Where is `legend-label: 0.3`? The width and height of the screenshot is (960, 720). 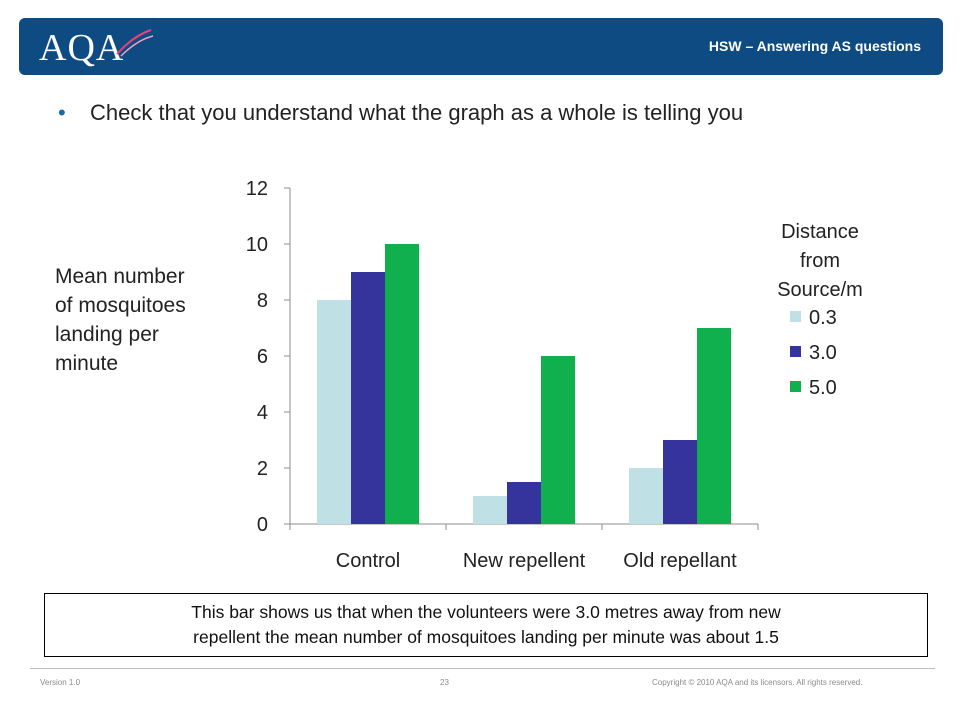
legend-label: 0.3 is located at coordinates (823, 318).